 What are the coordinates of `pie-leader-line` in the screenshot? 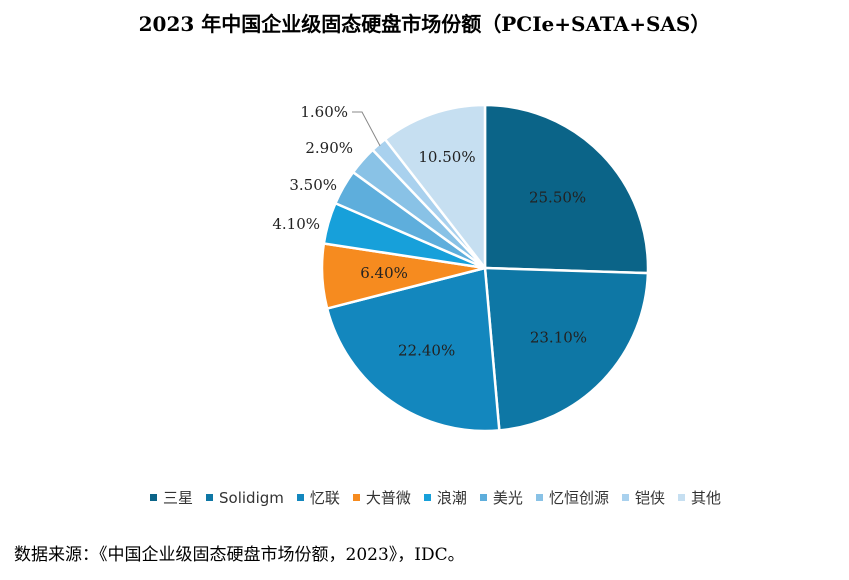 It's located at (366, 129).